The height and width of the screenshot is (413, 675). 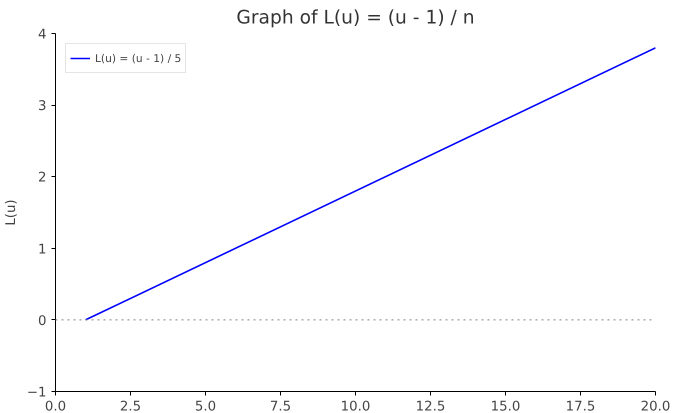 I want to click on y-tick-label: 4, so click(x=42, y=35).